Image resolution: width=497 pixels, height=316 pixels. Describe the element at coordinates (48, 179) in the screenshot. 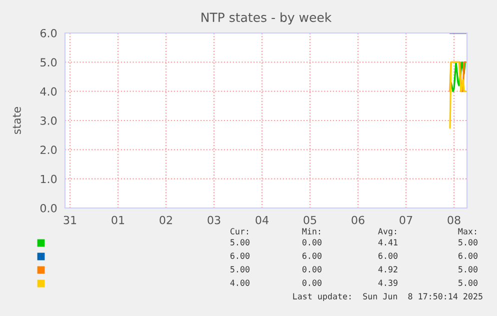

I see `y-tick-label: 1.0` at that location.